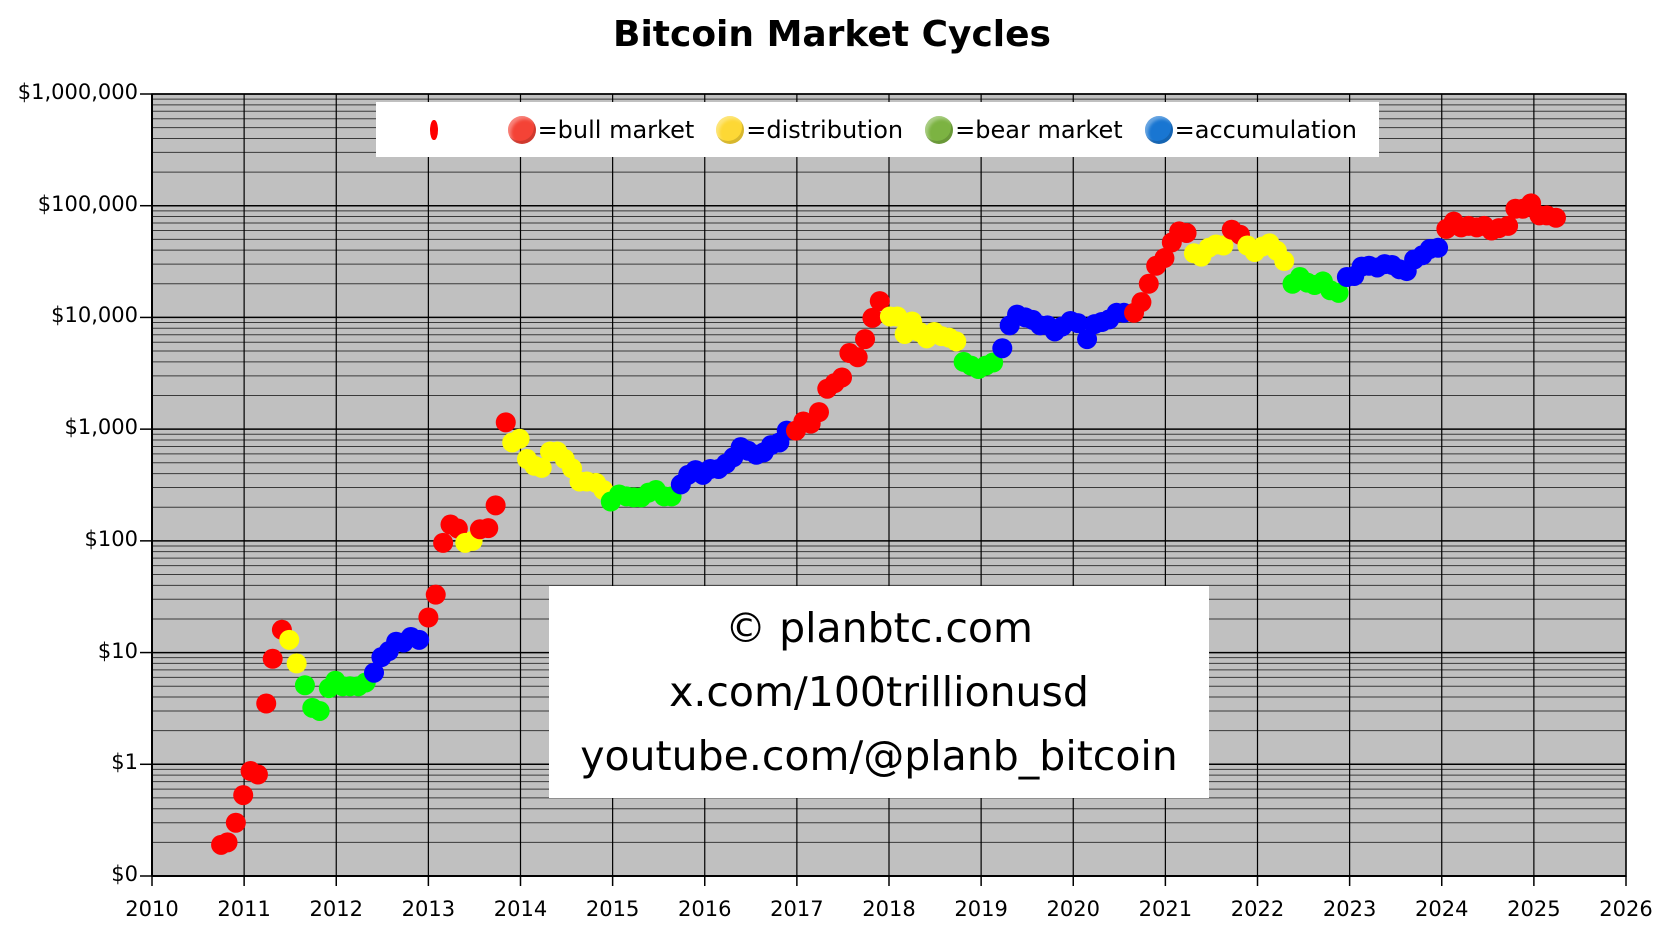 The height and width of the screenshot is (935, 1664). Describe the element at coordinates (152, 909) in the screenshot. I see `x-tick-label: 2010` at that location.